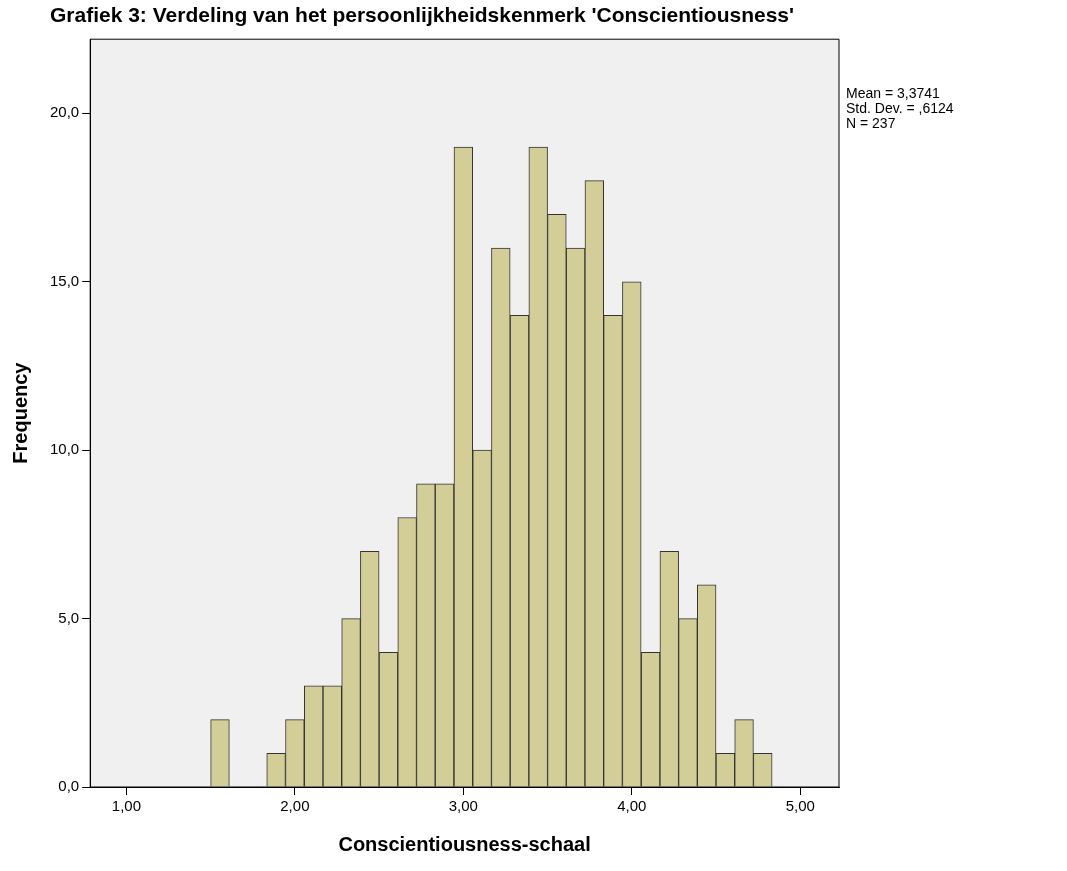 This screenshot has width=1067, height=871. What do you see at coordinates (64, 280) in the screenshot?
I see `y-tick-label: 15,0` at bounding box center [64, 280].